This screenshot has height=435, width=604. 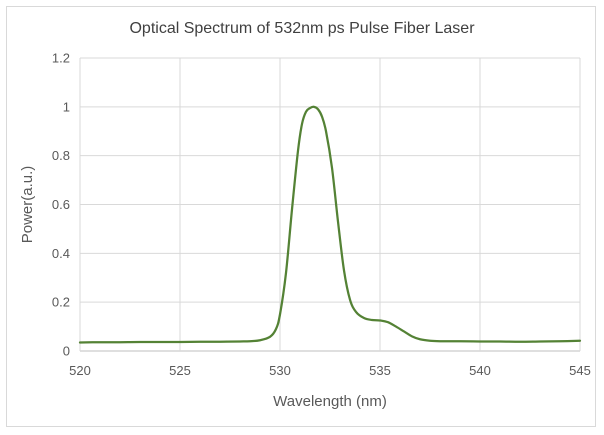 What do you see at coordinates (66, 106) in the screenshot?
I see `y-tick-label: 1` at bounding box center [66, 106].